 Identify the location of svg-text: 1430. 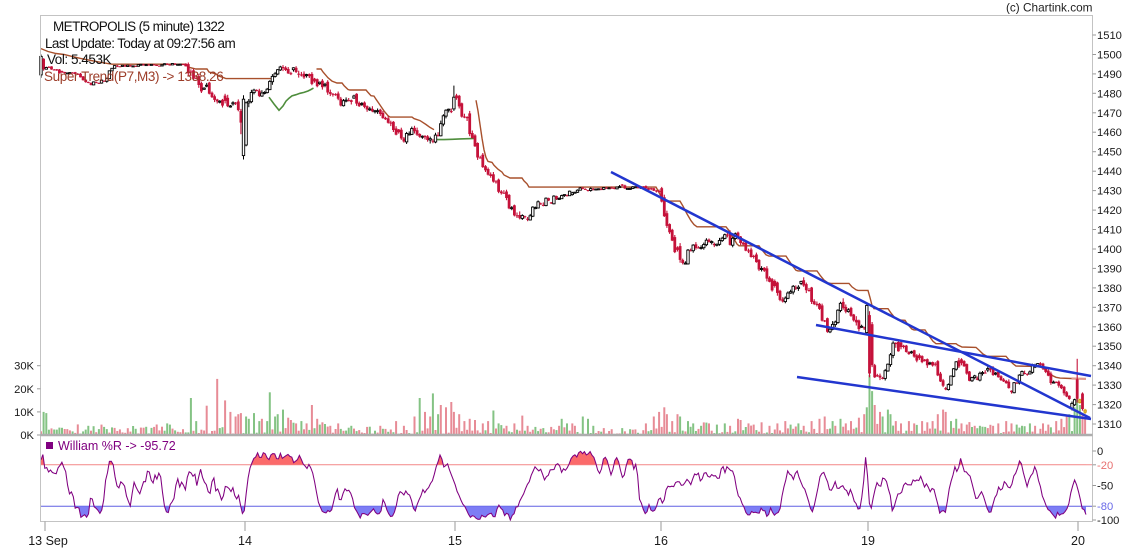
(1109, 192).